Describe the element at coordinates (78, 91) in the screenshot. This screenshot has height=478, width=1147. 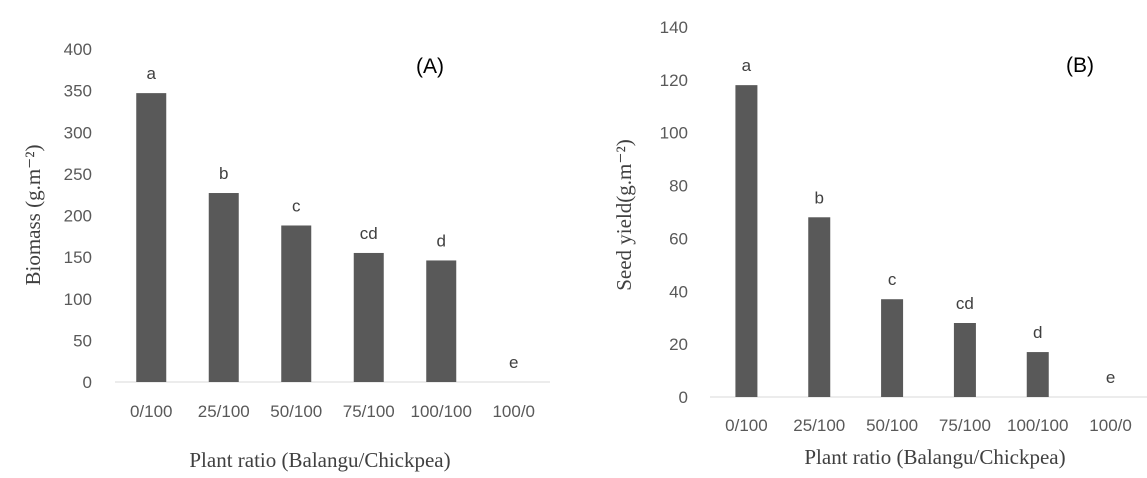
I see `y-tick-label: 350` at that location.